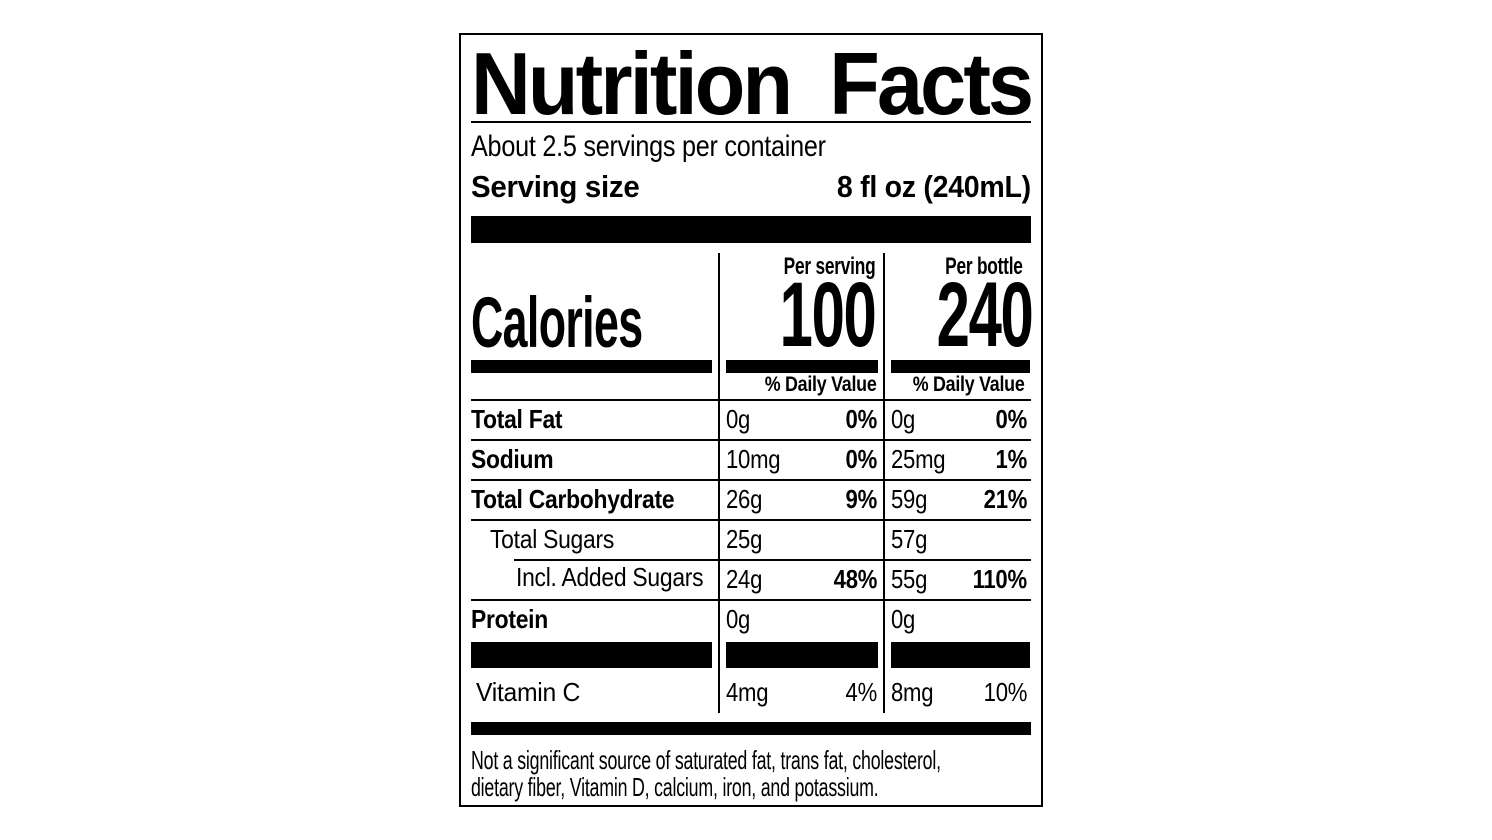  I want to click on nutrient-name: Total Carbohydrate, so click(573, 499).